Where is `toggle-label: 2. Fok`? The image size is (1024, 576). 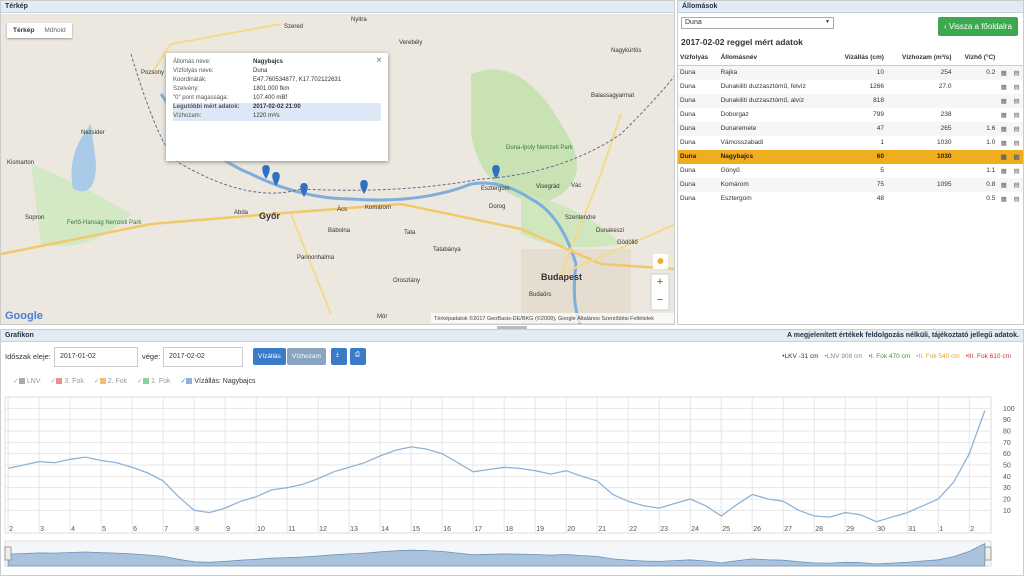 toggle-label: 2. Fok is located at coordinates (117, 381).